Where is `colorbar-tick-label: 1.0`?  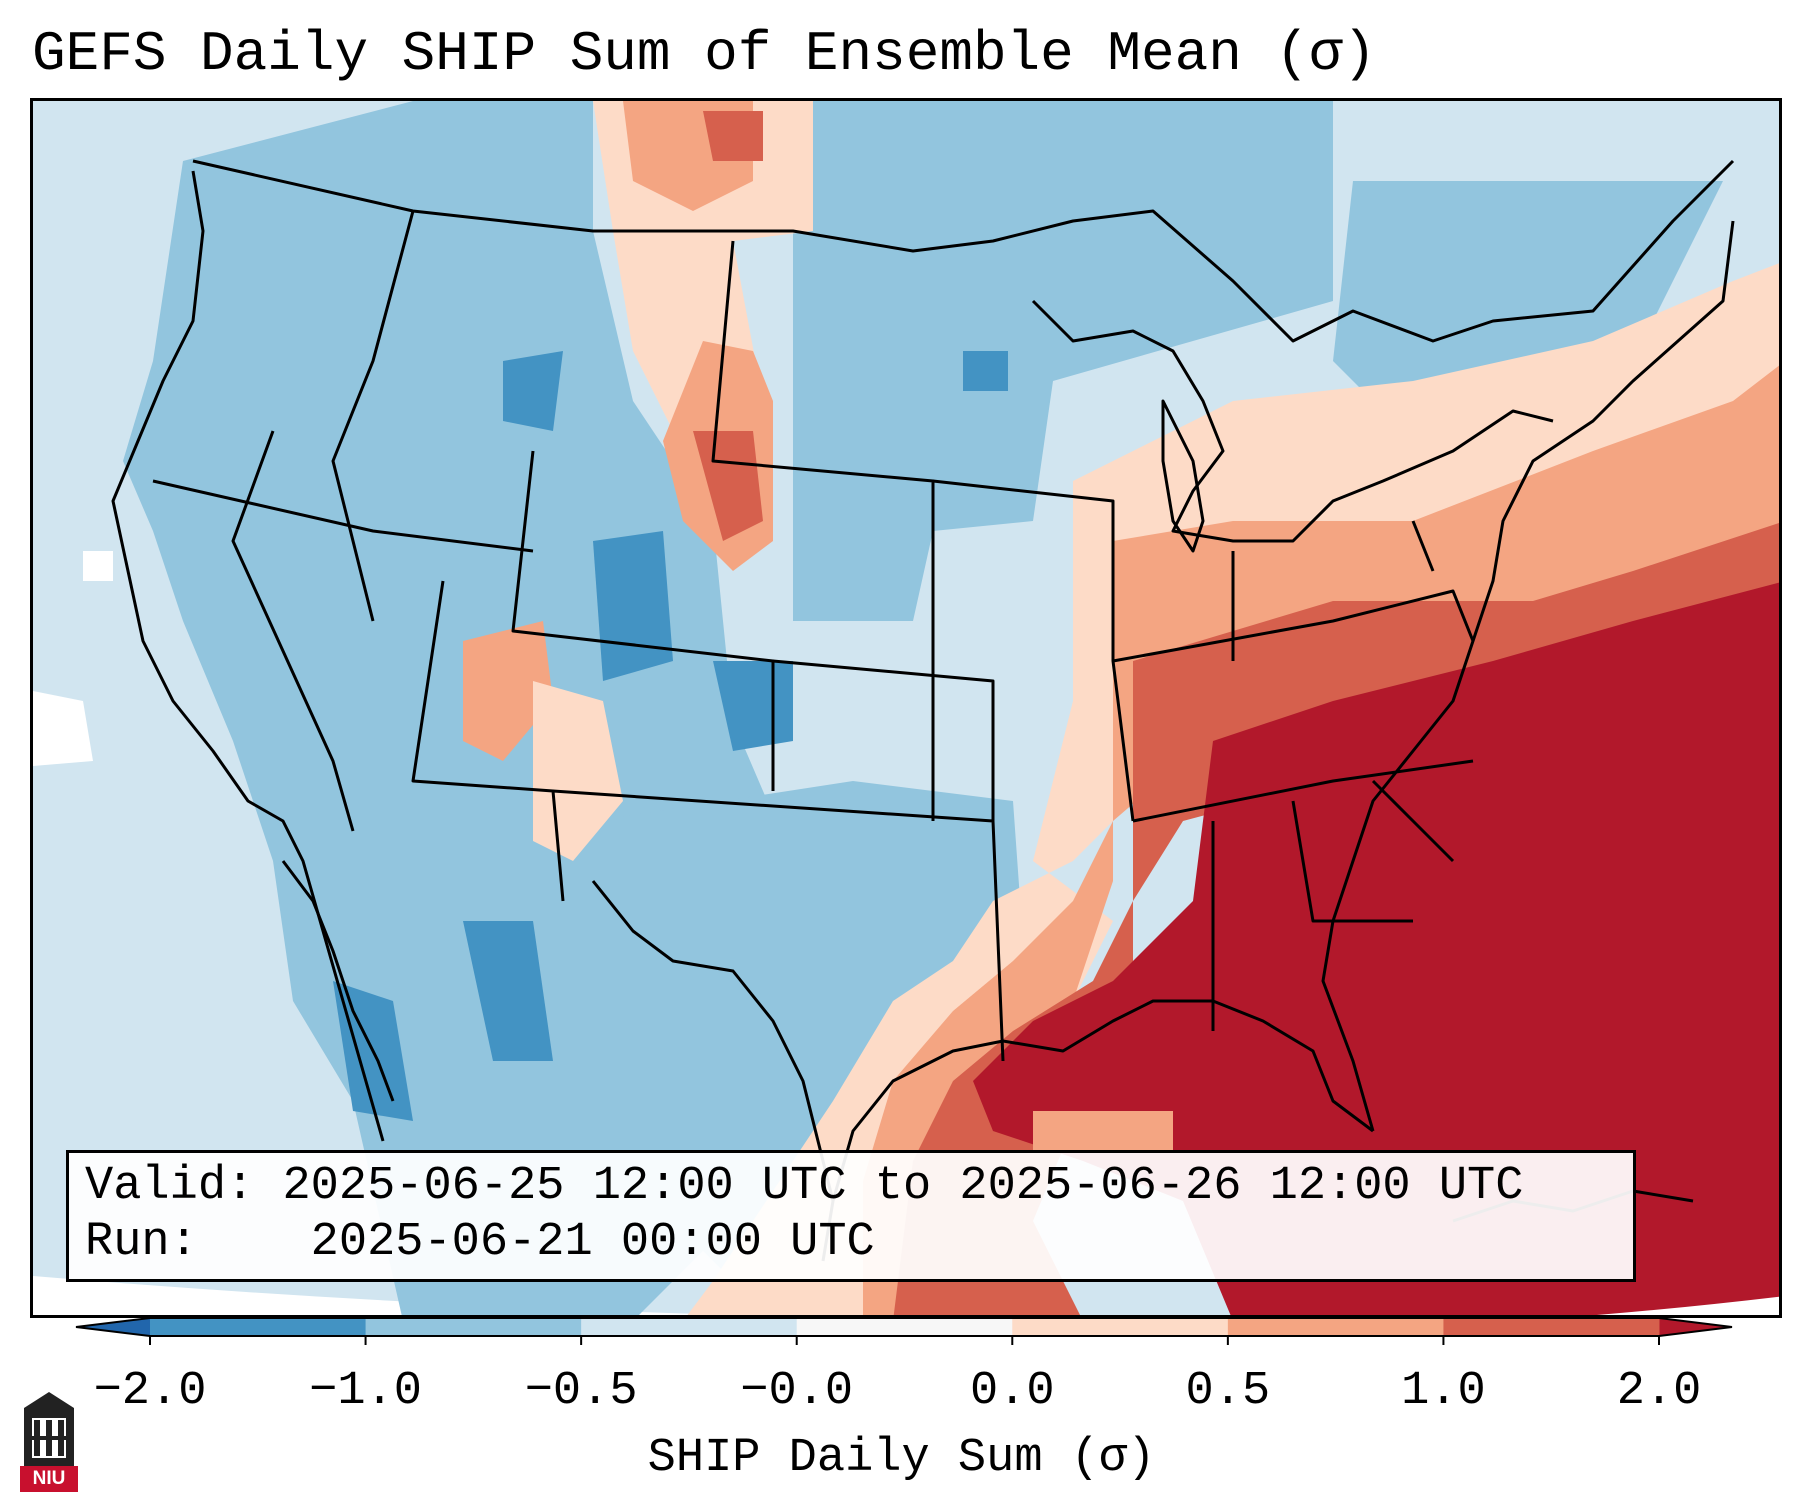
colorbar-tick-label: 1.0 is located at coordinates (1443, 1391).